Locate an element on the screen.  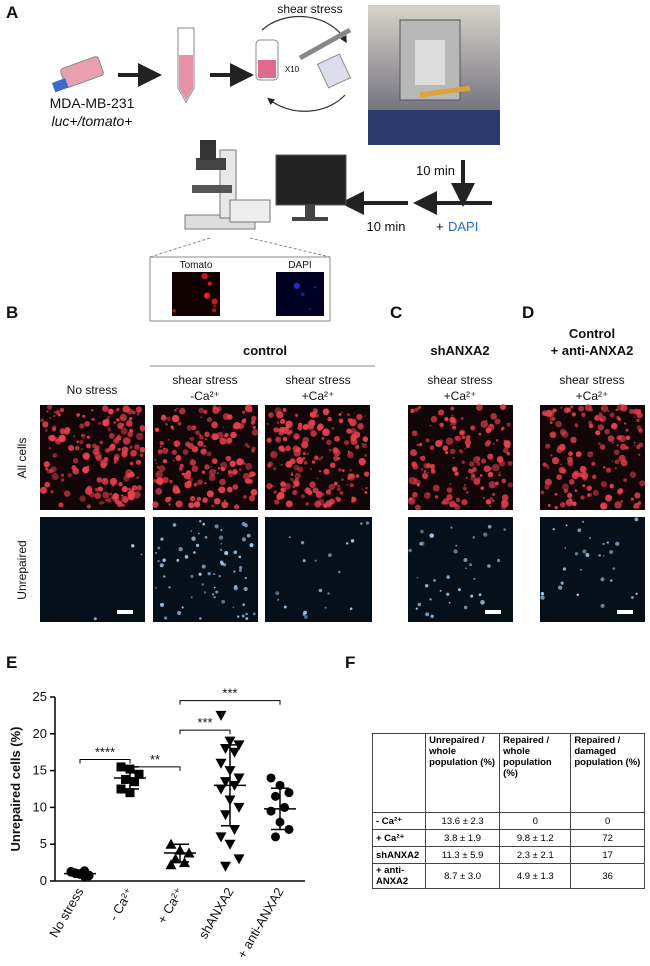
table-cell: 8.7 ± 3.0 is located at coordinates (463, 876).